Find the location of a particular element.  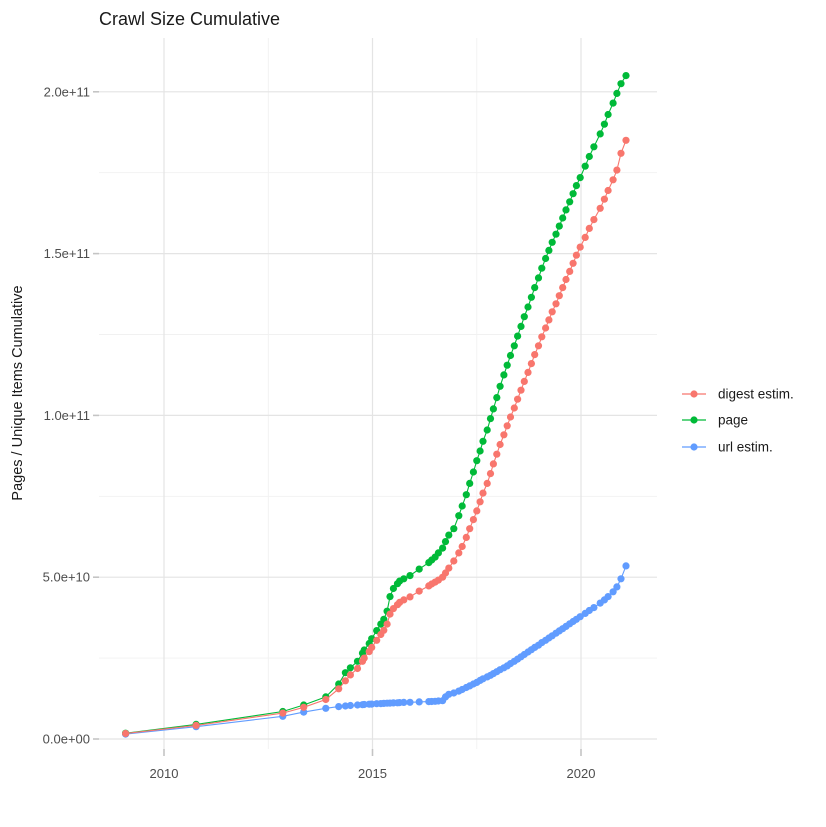

x-tick-label: 2010 is located at coordinates (164, 773).